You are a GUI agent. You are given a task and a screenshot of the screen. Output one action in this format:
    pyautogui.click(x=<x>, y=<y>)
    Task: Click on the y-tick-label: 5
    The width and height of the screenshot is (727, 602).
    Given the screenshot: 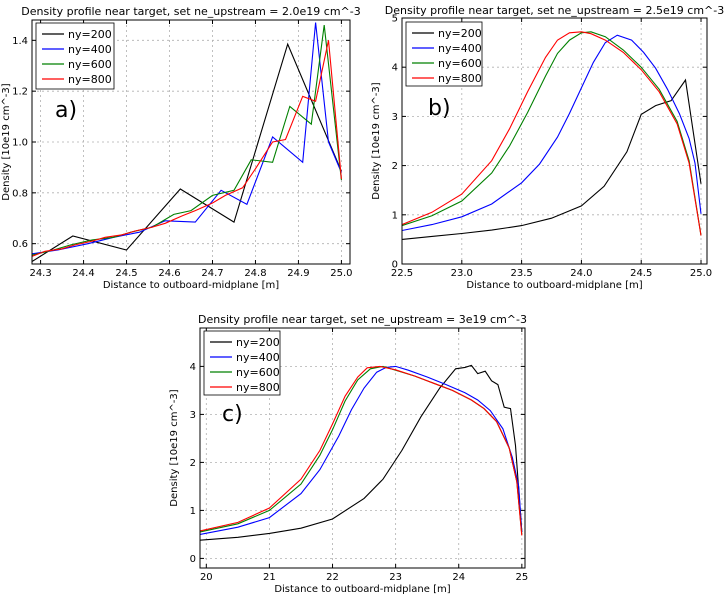 What is the action you would take?
    pyautogui.click(x=395, y=19)
    